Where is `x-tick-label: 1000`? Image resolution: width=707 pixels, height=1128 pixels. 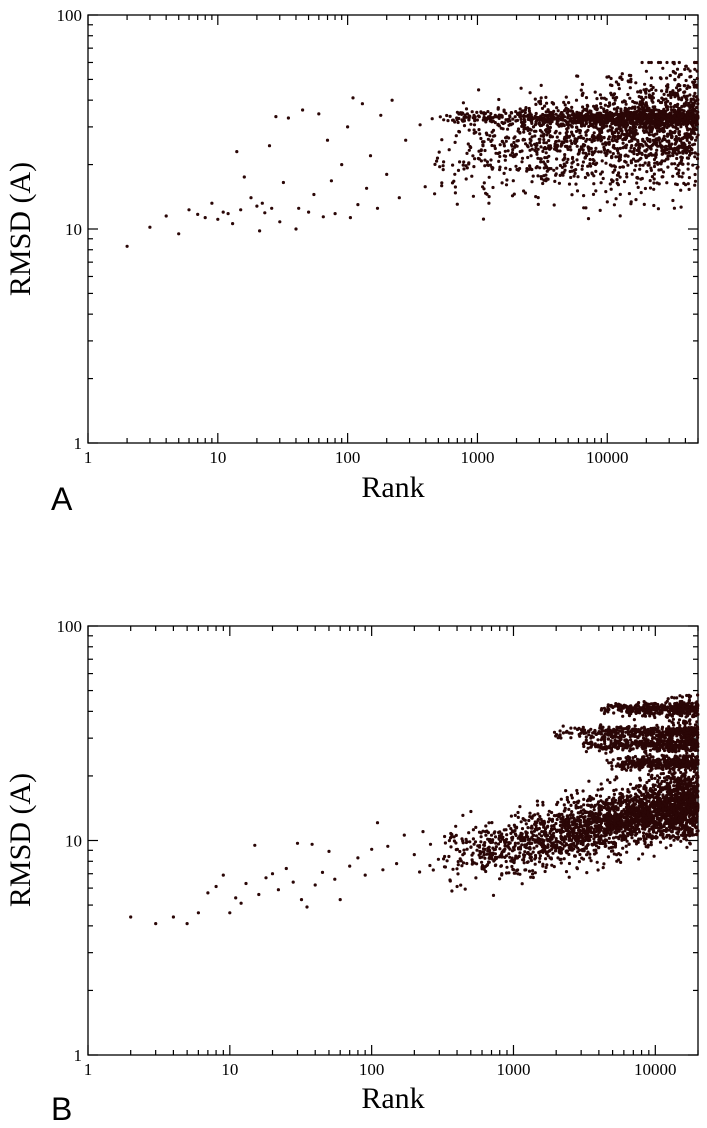
x-tick-label: 1000 is located at coordinates (477, 457).